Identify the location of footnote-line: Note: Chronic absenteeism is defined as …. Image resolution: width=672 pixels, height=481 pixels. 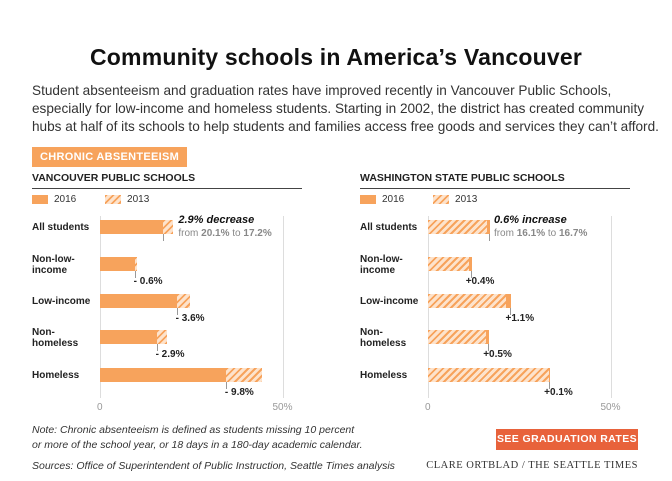
(193, 430).